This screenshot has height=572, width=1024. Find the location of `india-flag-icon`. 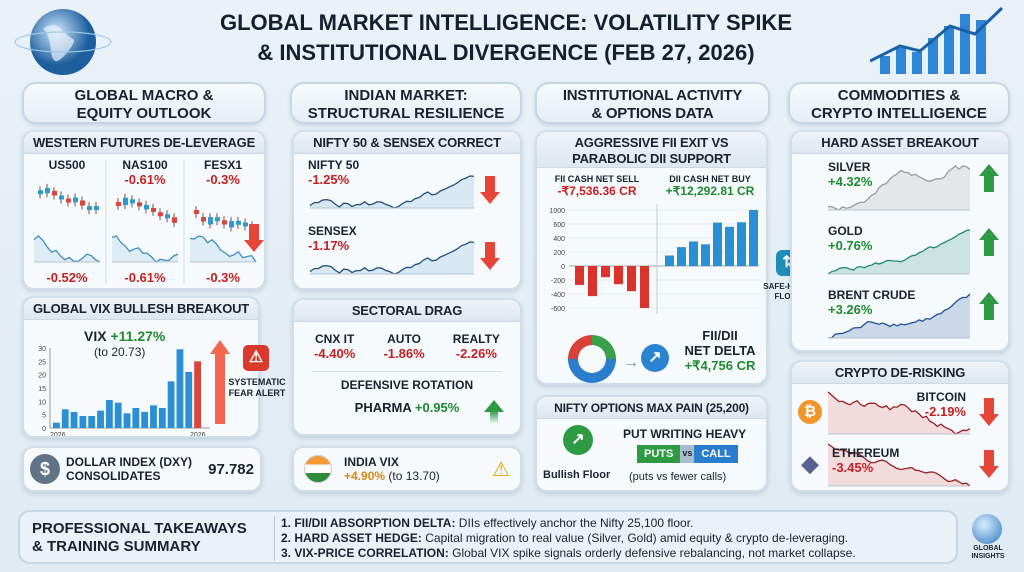

india-flag-icon is located at coordinates (318, 469).